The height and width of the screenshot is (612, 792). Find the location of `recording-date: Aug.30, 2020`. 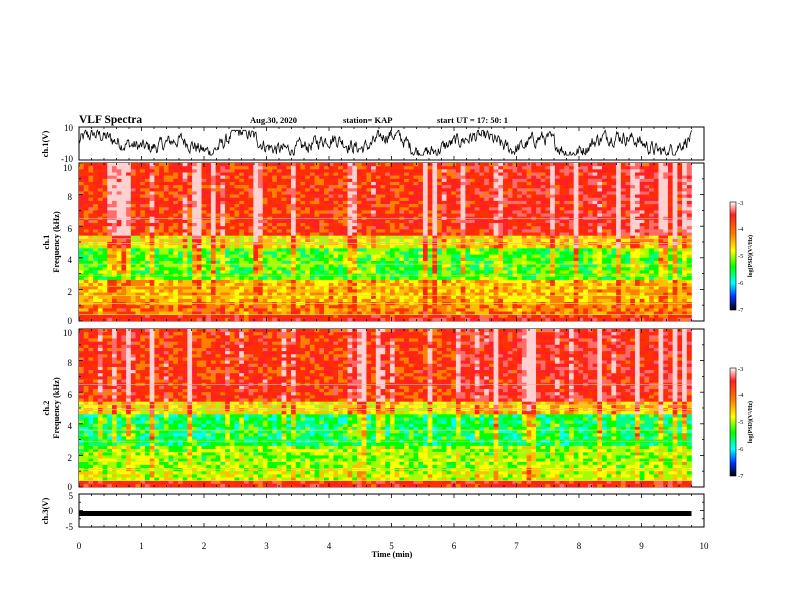

recording-date: Aug.30, 2020 is located at coordinates (273, 120).